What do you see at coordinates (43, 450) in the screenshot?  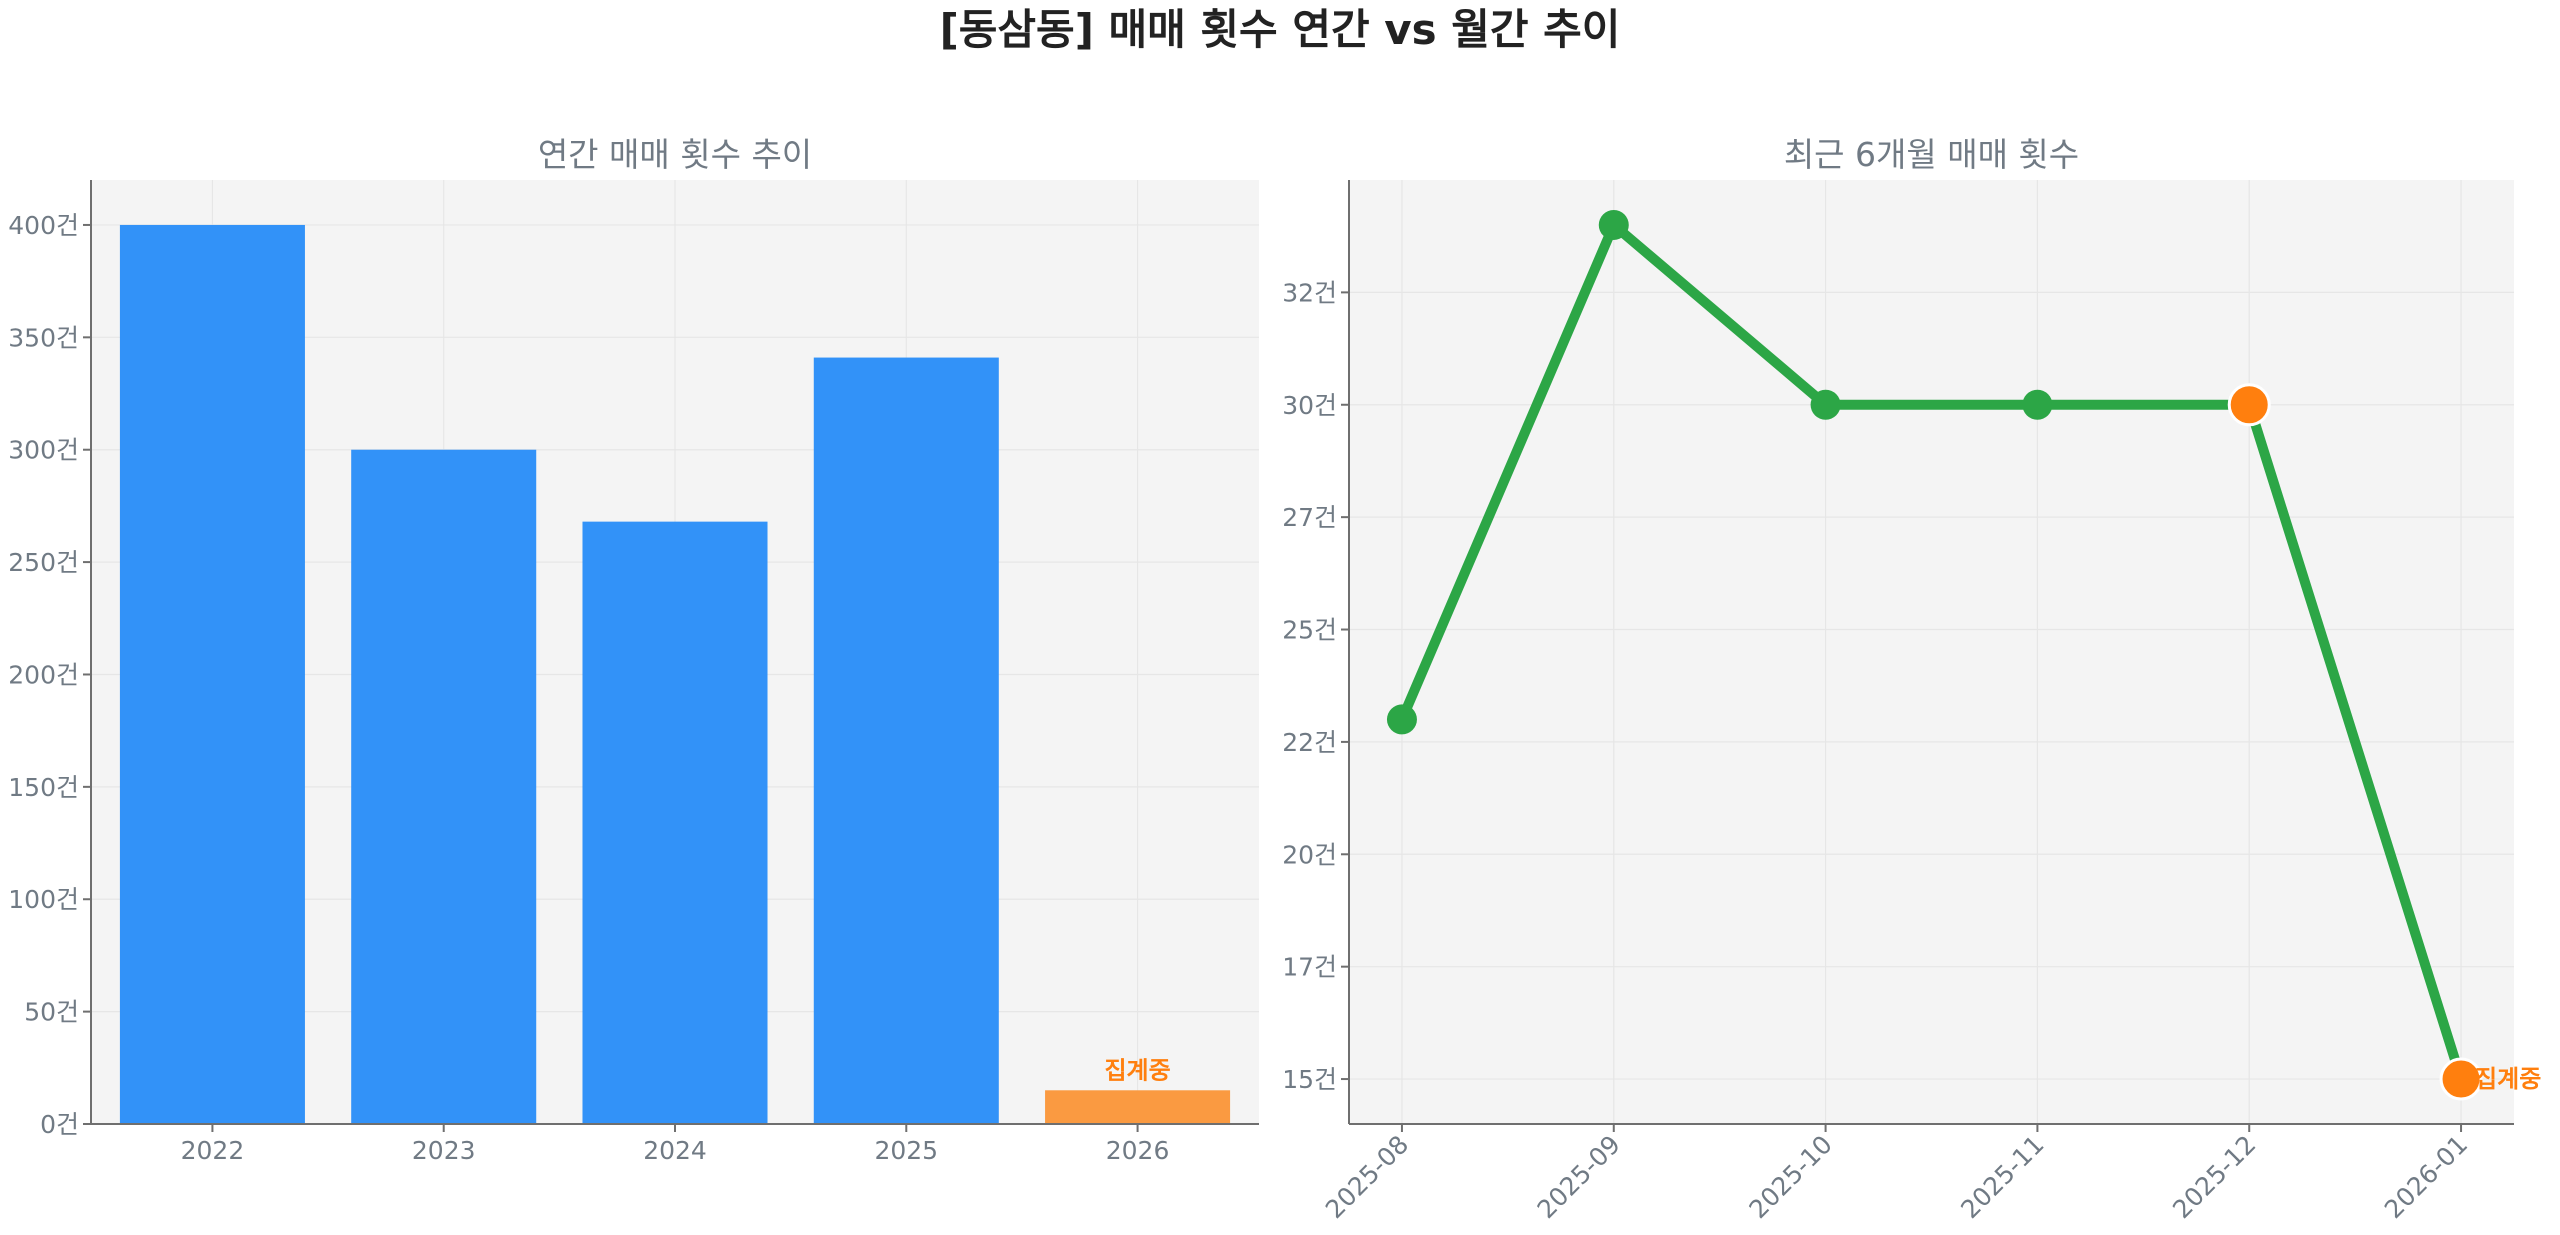 I see `y-tick-label-left: 300건` at bounding box center [43, 450].